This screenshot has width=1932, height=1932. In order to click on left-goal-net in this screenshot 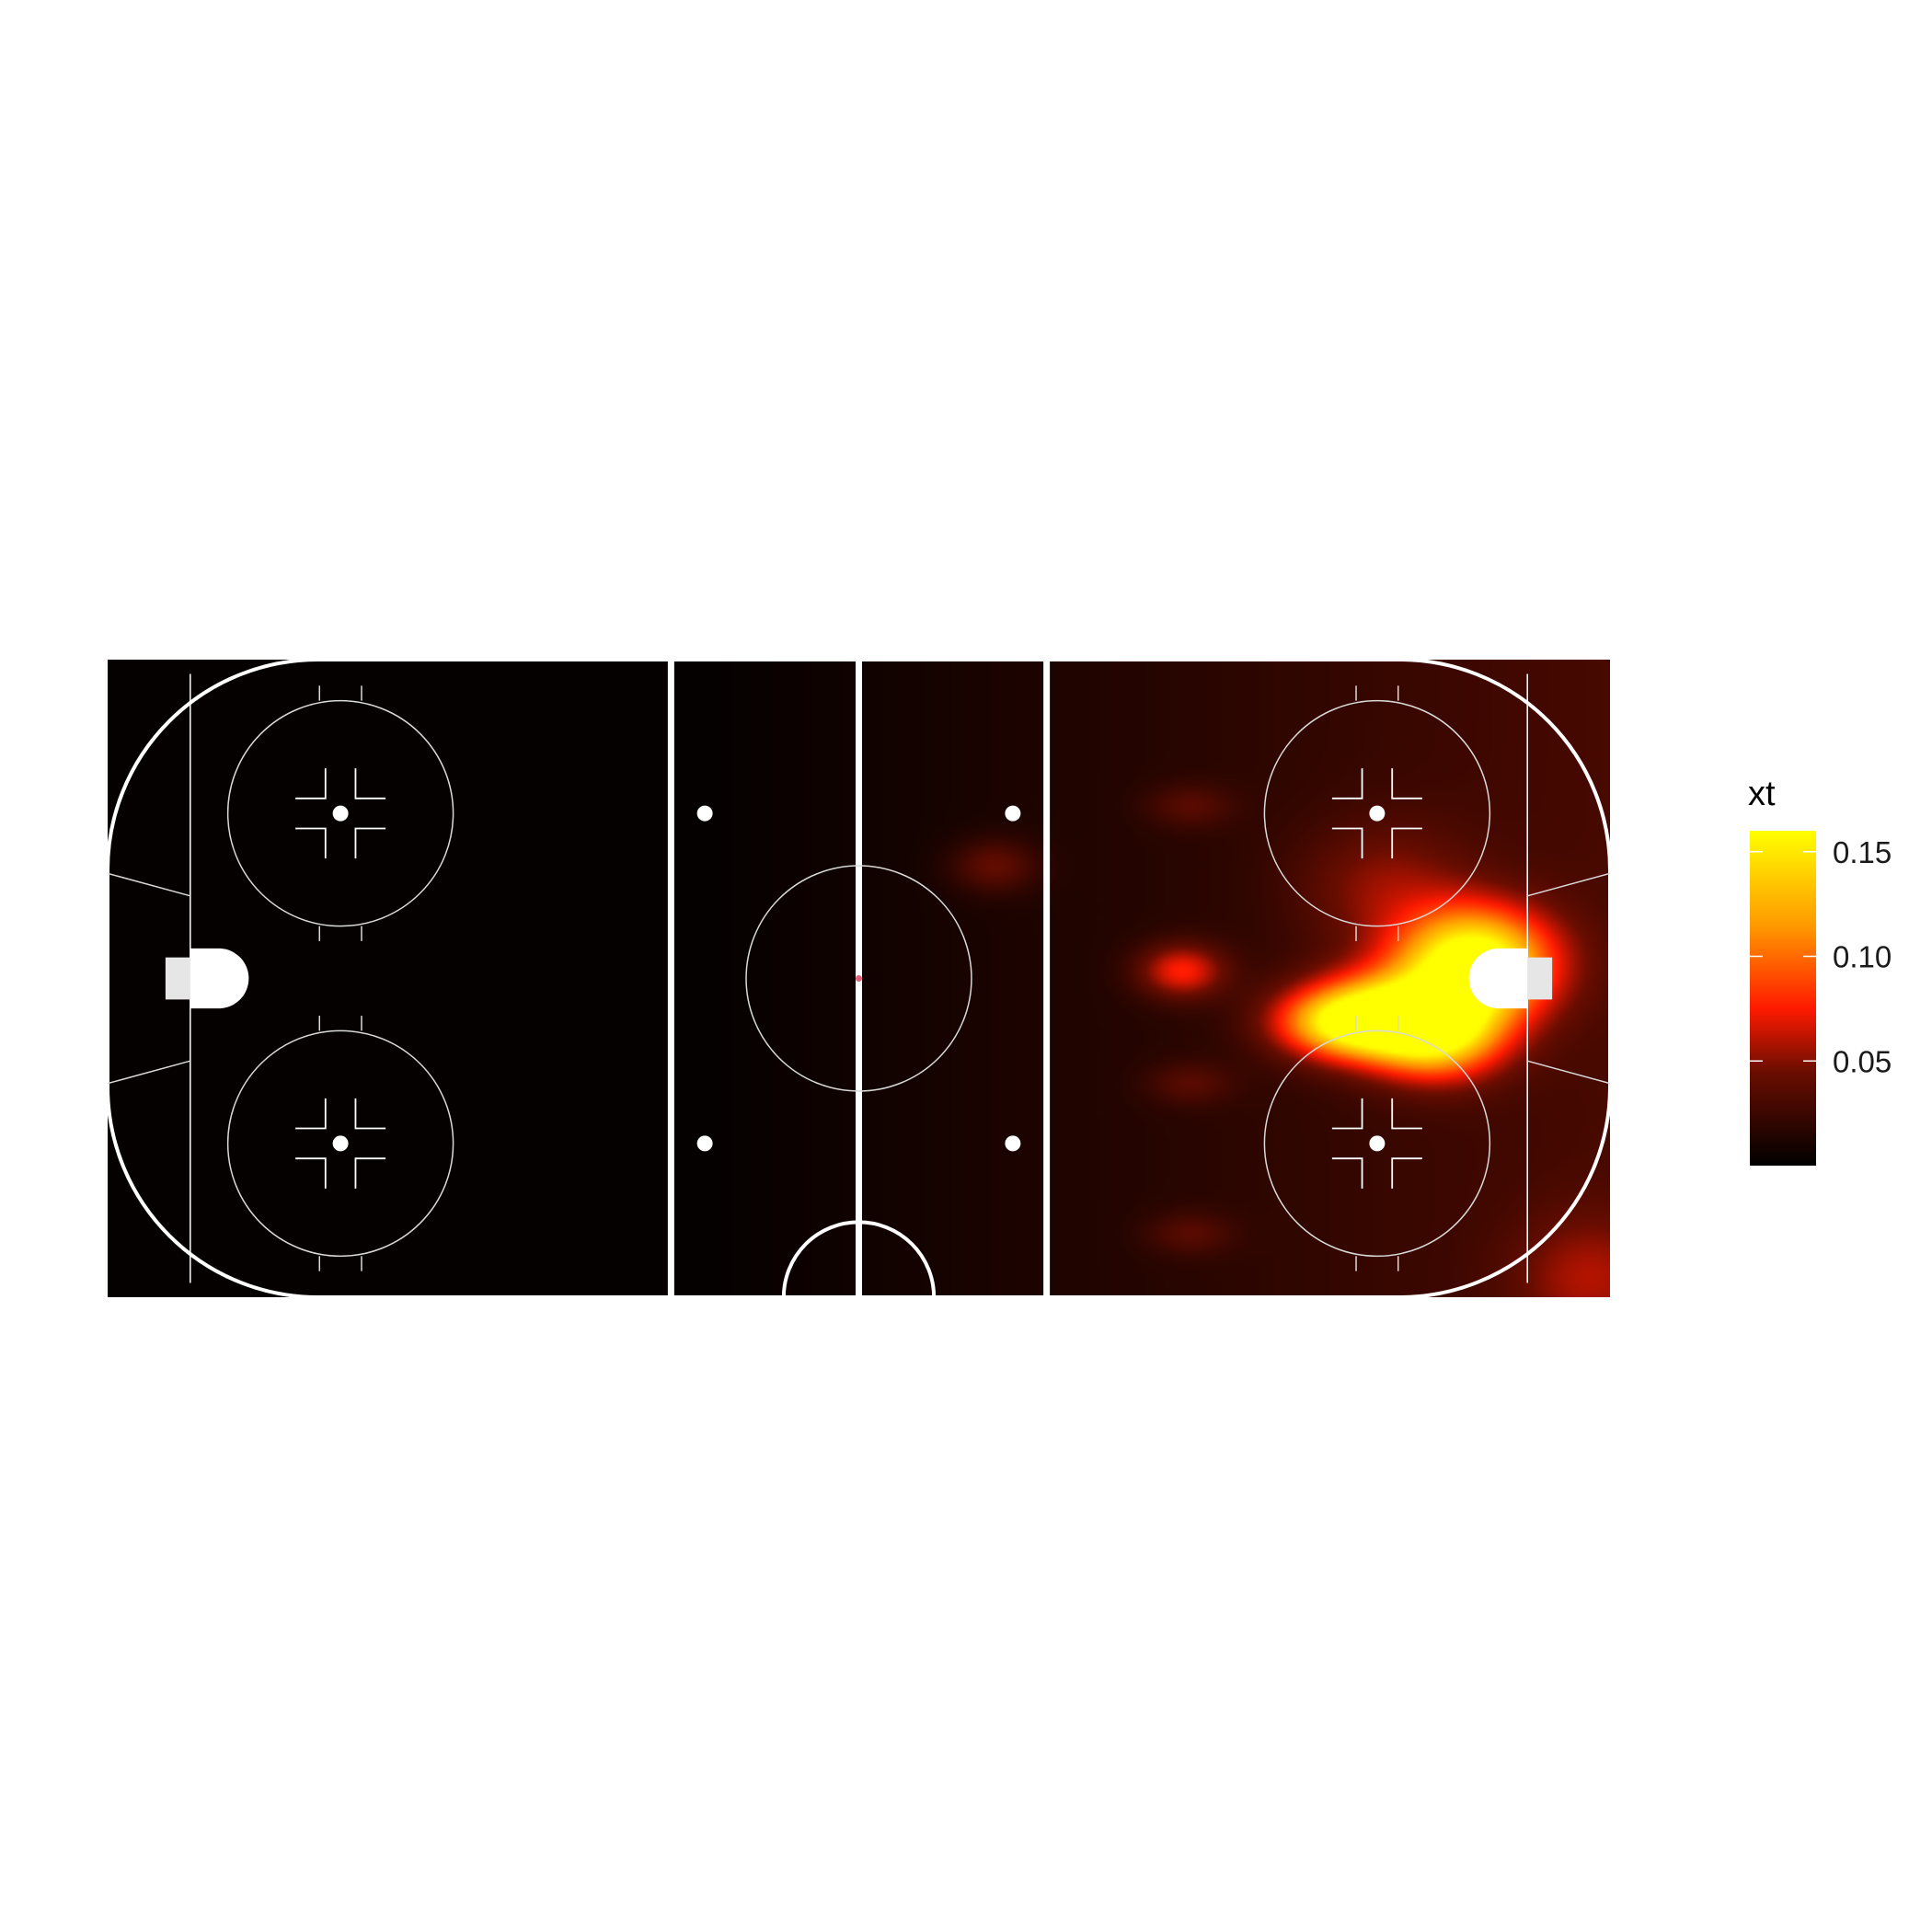, I will do `click(177, 978)`.